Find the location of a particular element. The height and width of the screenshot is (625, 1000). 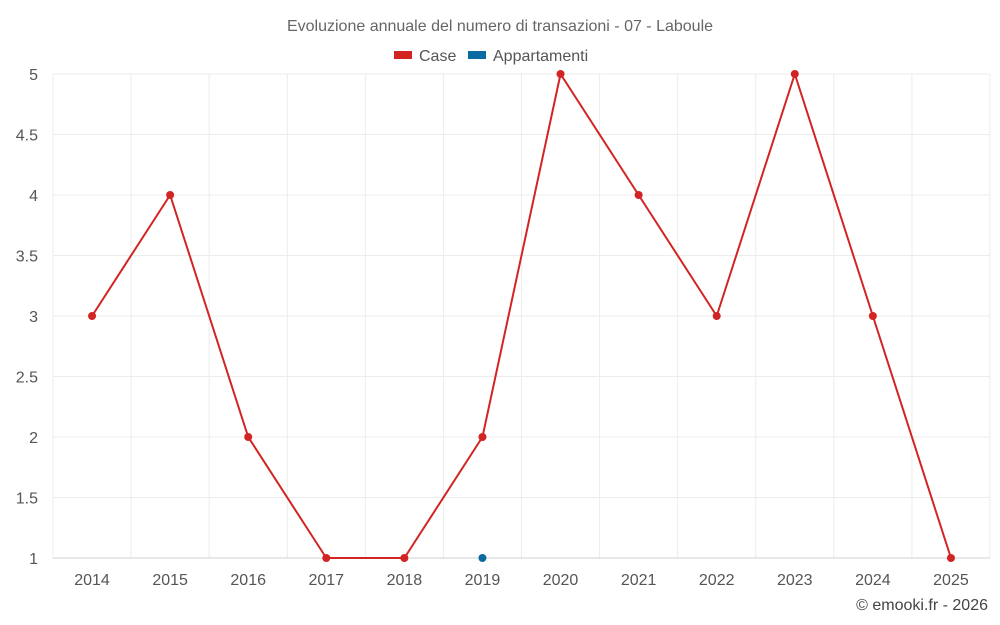

y-tick-label: 4 is located at coordinates (33, 196).